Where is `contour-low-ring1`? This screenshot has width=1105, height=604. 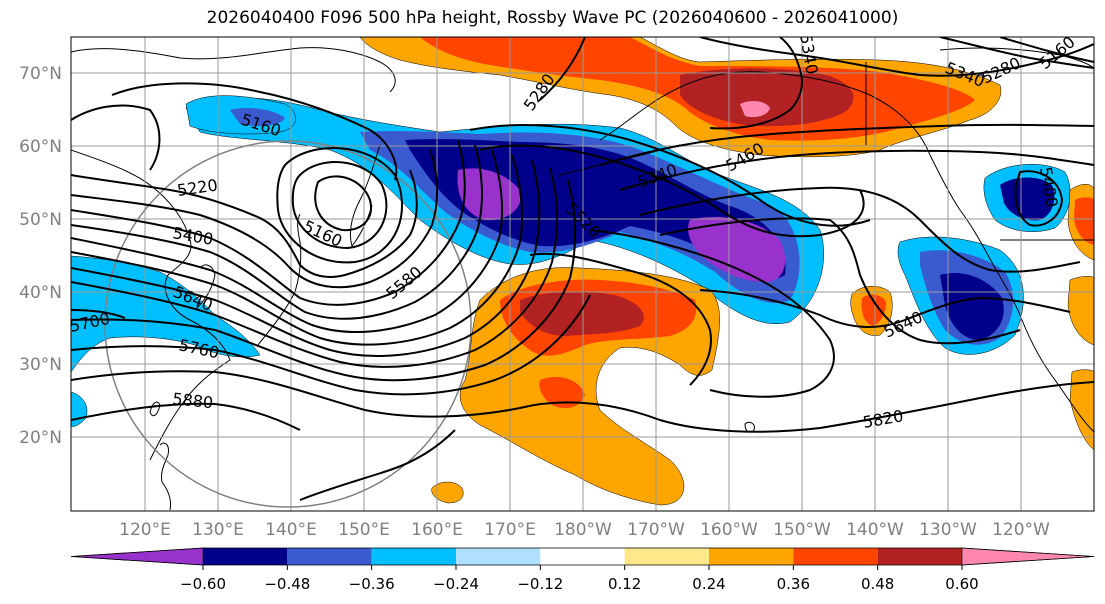
contour-low-ring1 is located at coordinates (339, 205).